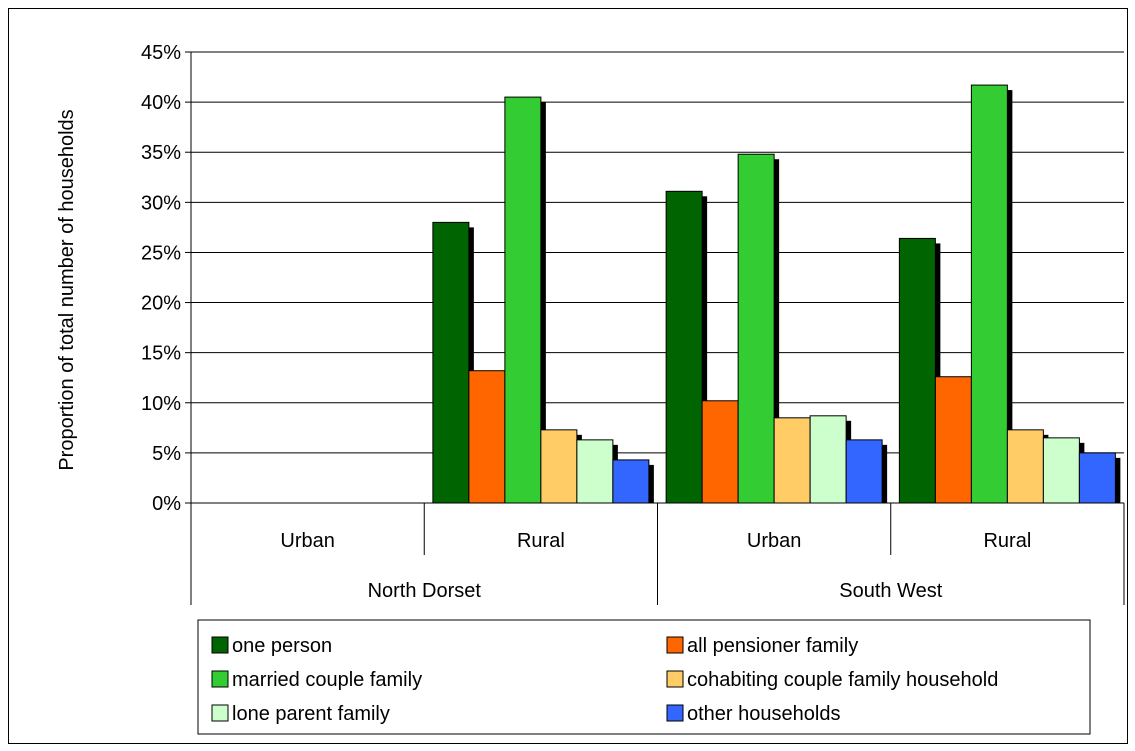 This screenshot has height=751, width=1135. Describe the element at coordinates (763, 714) in the screenshot. I see `legend-label: other households` at that location.